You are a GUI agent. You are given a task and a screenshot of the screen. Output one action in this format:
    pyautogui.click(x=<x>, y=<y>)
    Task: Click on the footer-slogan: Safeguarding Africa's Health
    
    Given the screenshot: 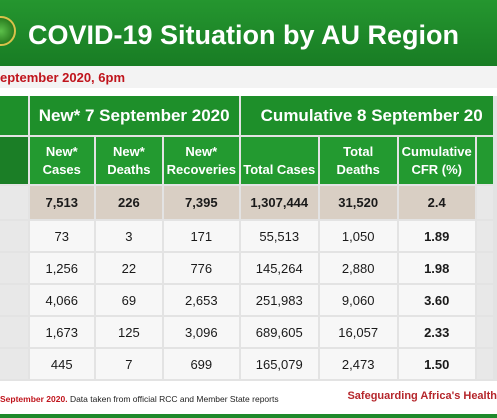 What is the action you would take?
    pyautogui.click(x=422, y=396)
    